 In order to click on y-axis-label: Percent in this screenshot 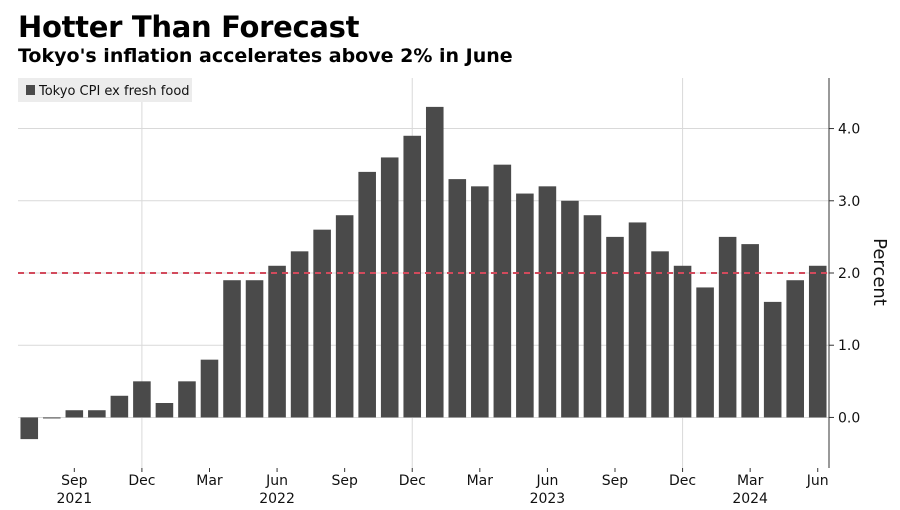, I will do `click(879, 272)`.